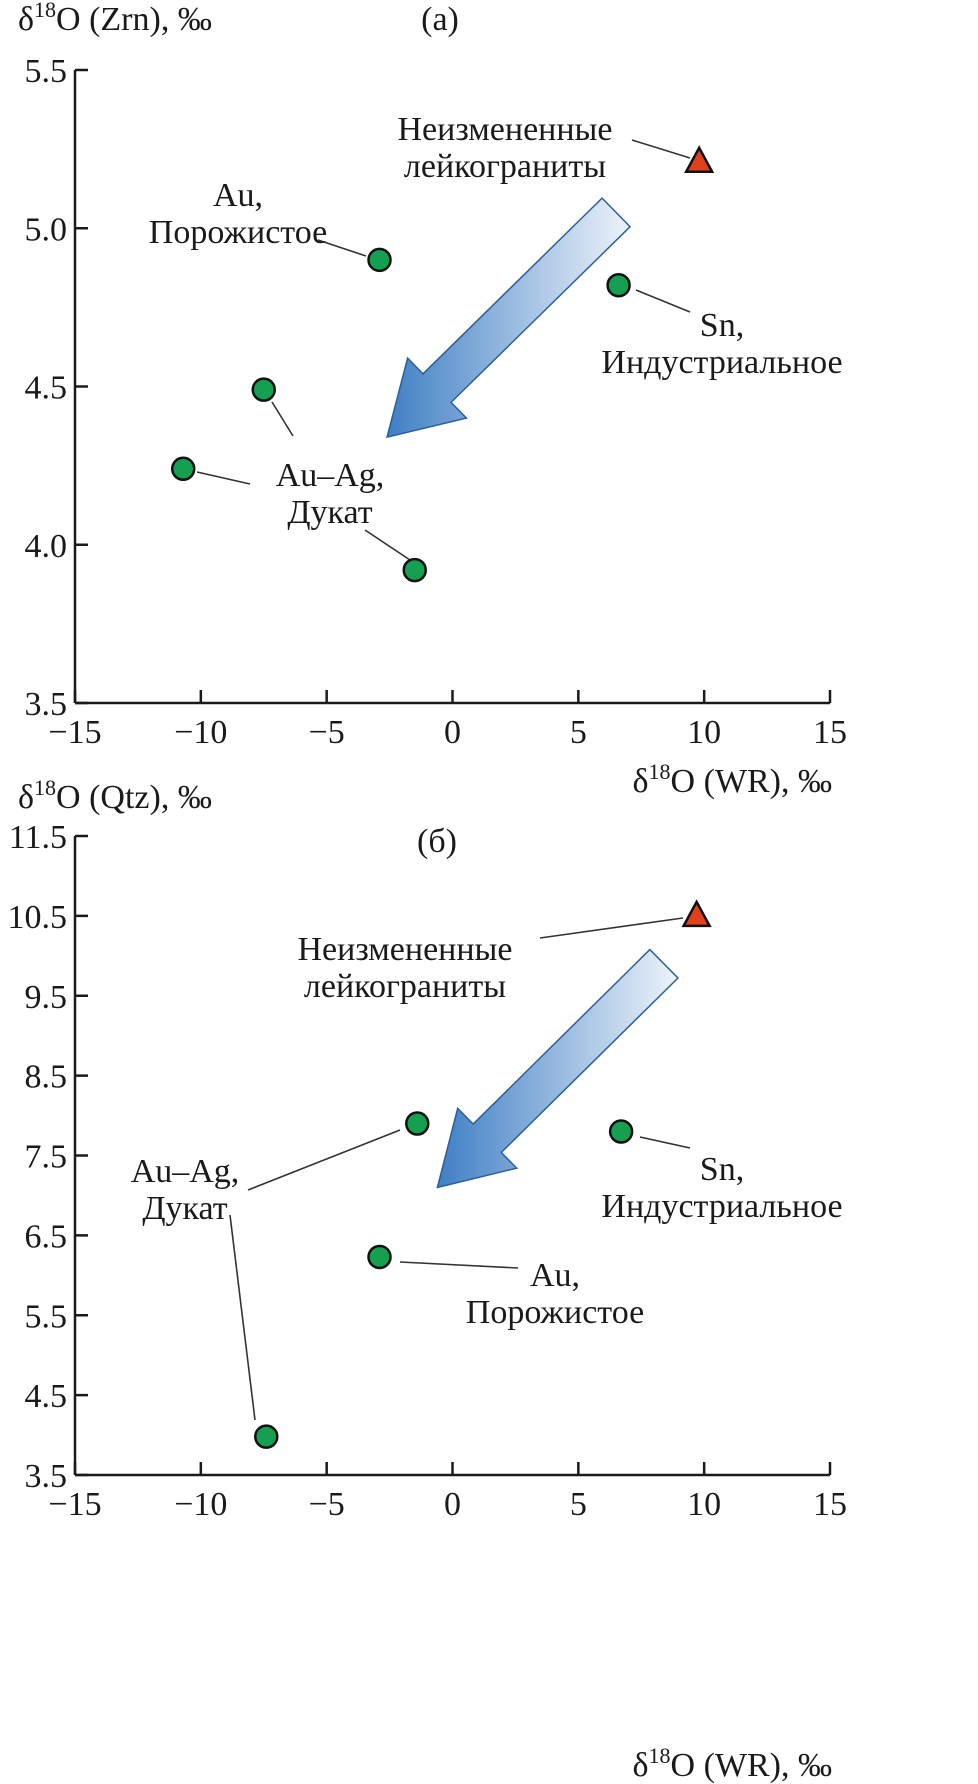 The width and height of the screenshot is (978, 1784). I want to click on y-tick-label: 9.5, so click(46, 997).